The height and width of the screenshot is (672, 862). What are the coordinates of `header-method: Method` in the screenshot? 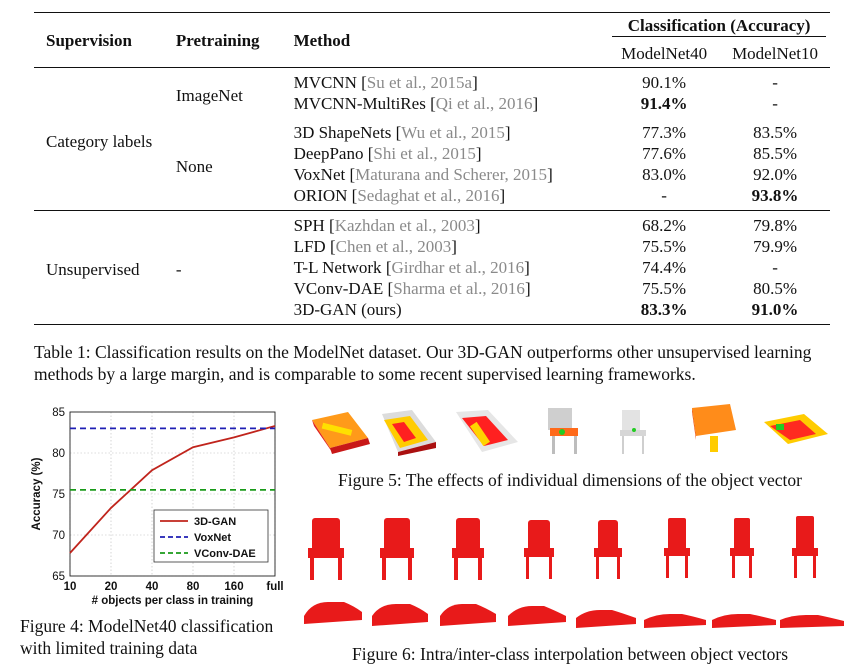 It's located at (322, 40).